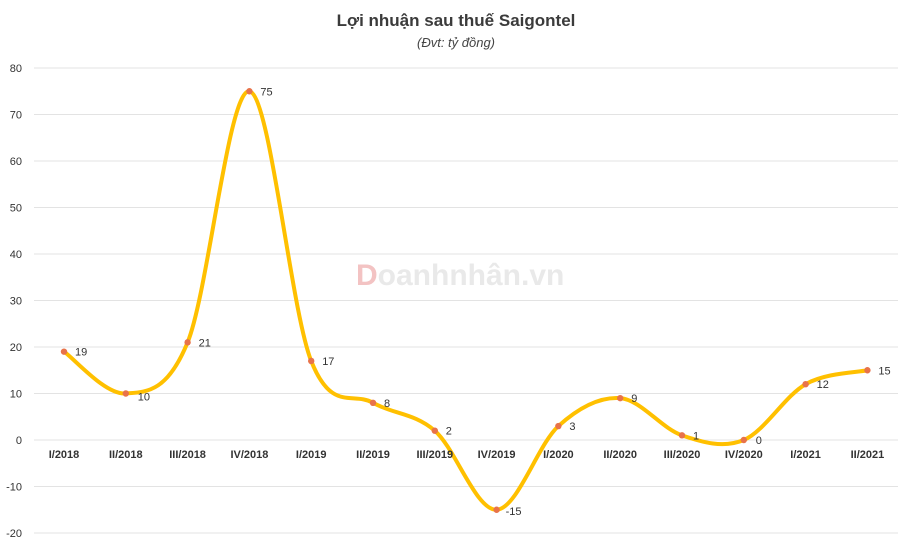  Describe the element at coordinates (187, 455) in the screenshot. I see `x-tick-label: III/2018` at that location.